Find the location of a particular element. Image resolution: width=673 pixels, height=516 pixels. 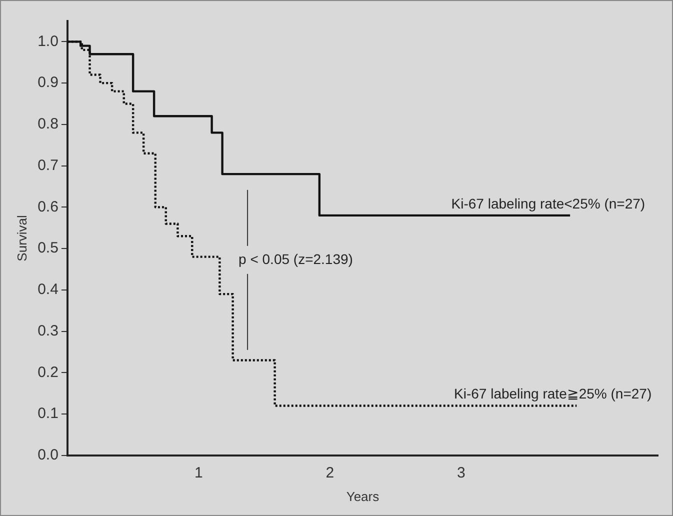

y-tick-label: 0.2 is located at coordinates (48, 372).